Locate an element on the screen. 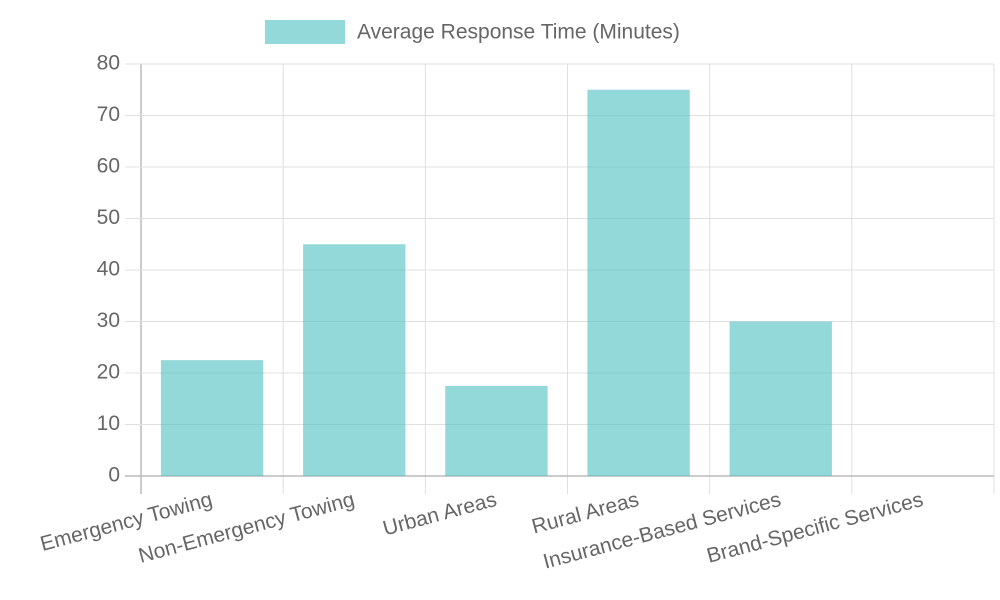 The height and width of the screenshot is (600, 1000). legend-label: Average Response Time (Minutes) is located at coordinates (518, 32).